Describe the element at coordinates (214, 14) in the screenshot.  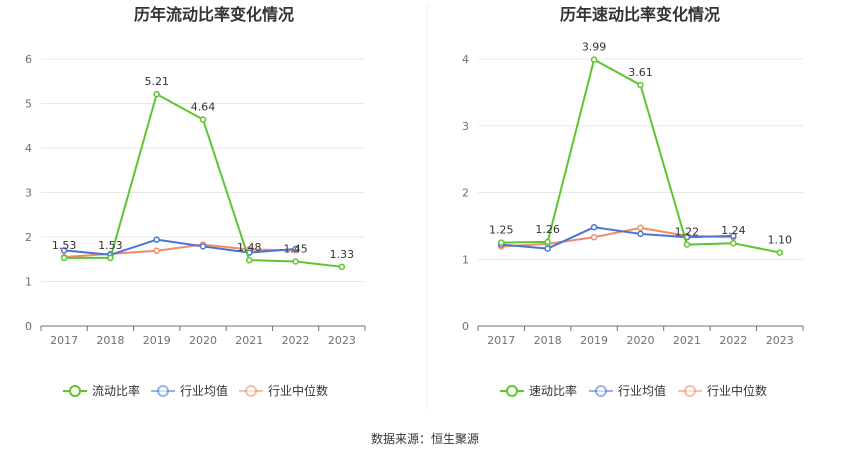
I see `chart-title: 历年流动比率变化情况` at that location.